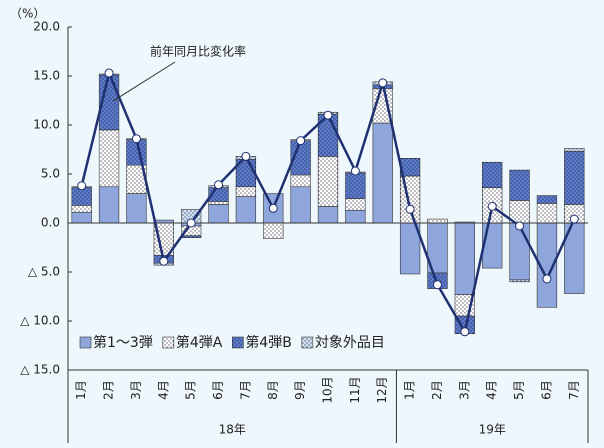  I want to click on x-tick-label: 9月, so click(300, 390).